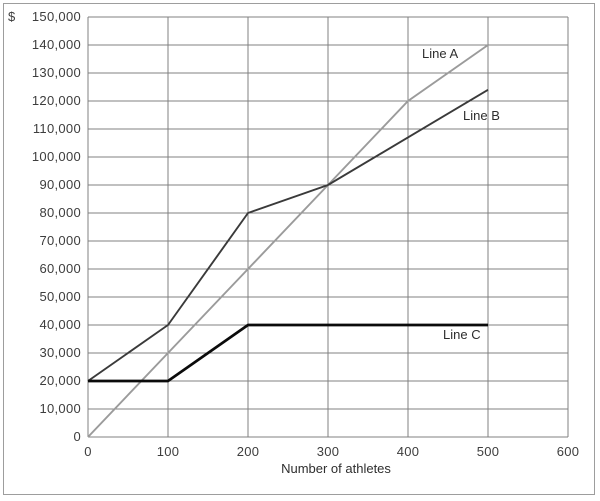 This screenshot has width=600, height=501. I want to click on y-axis-tick-label: 120,000, so click(56, 100).